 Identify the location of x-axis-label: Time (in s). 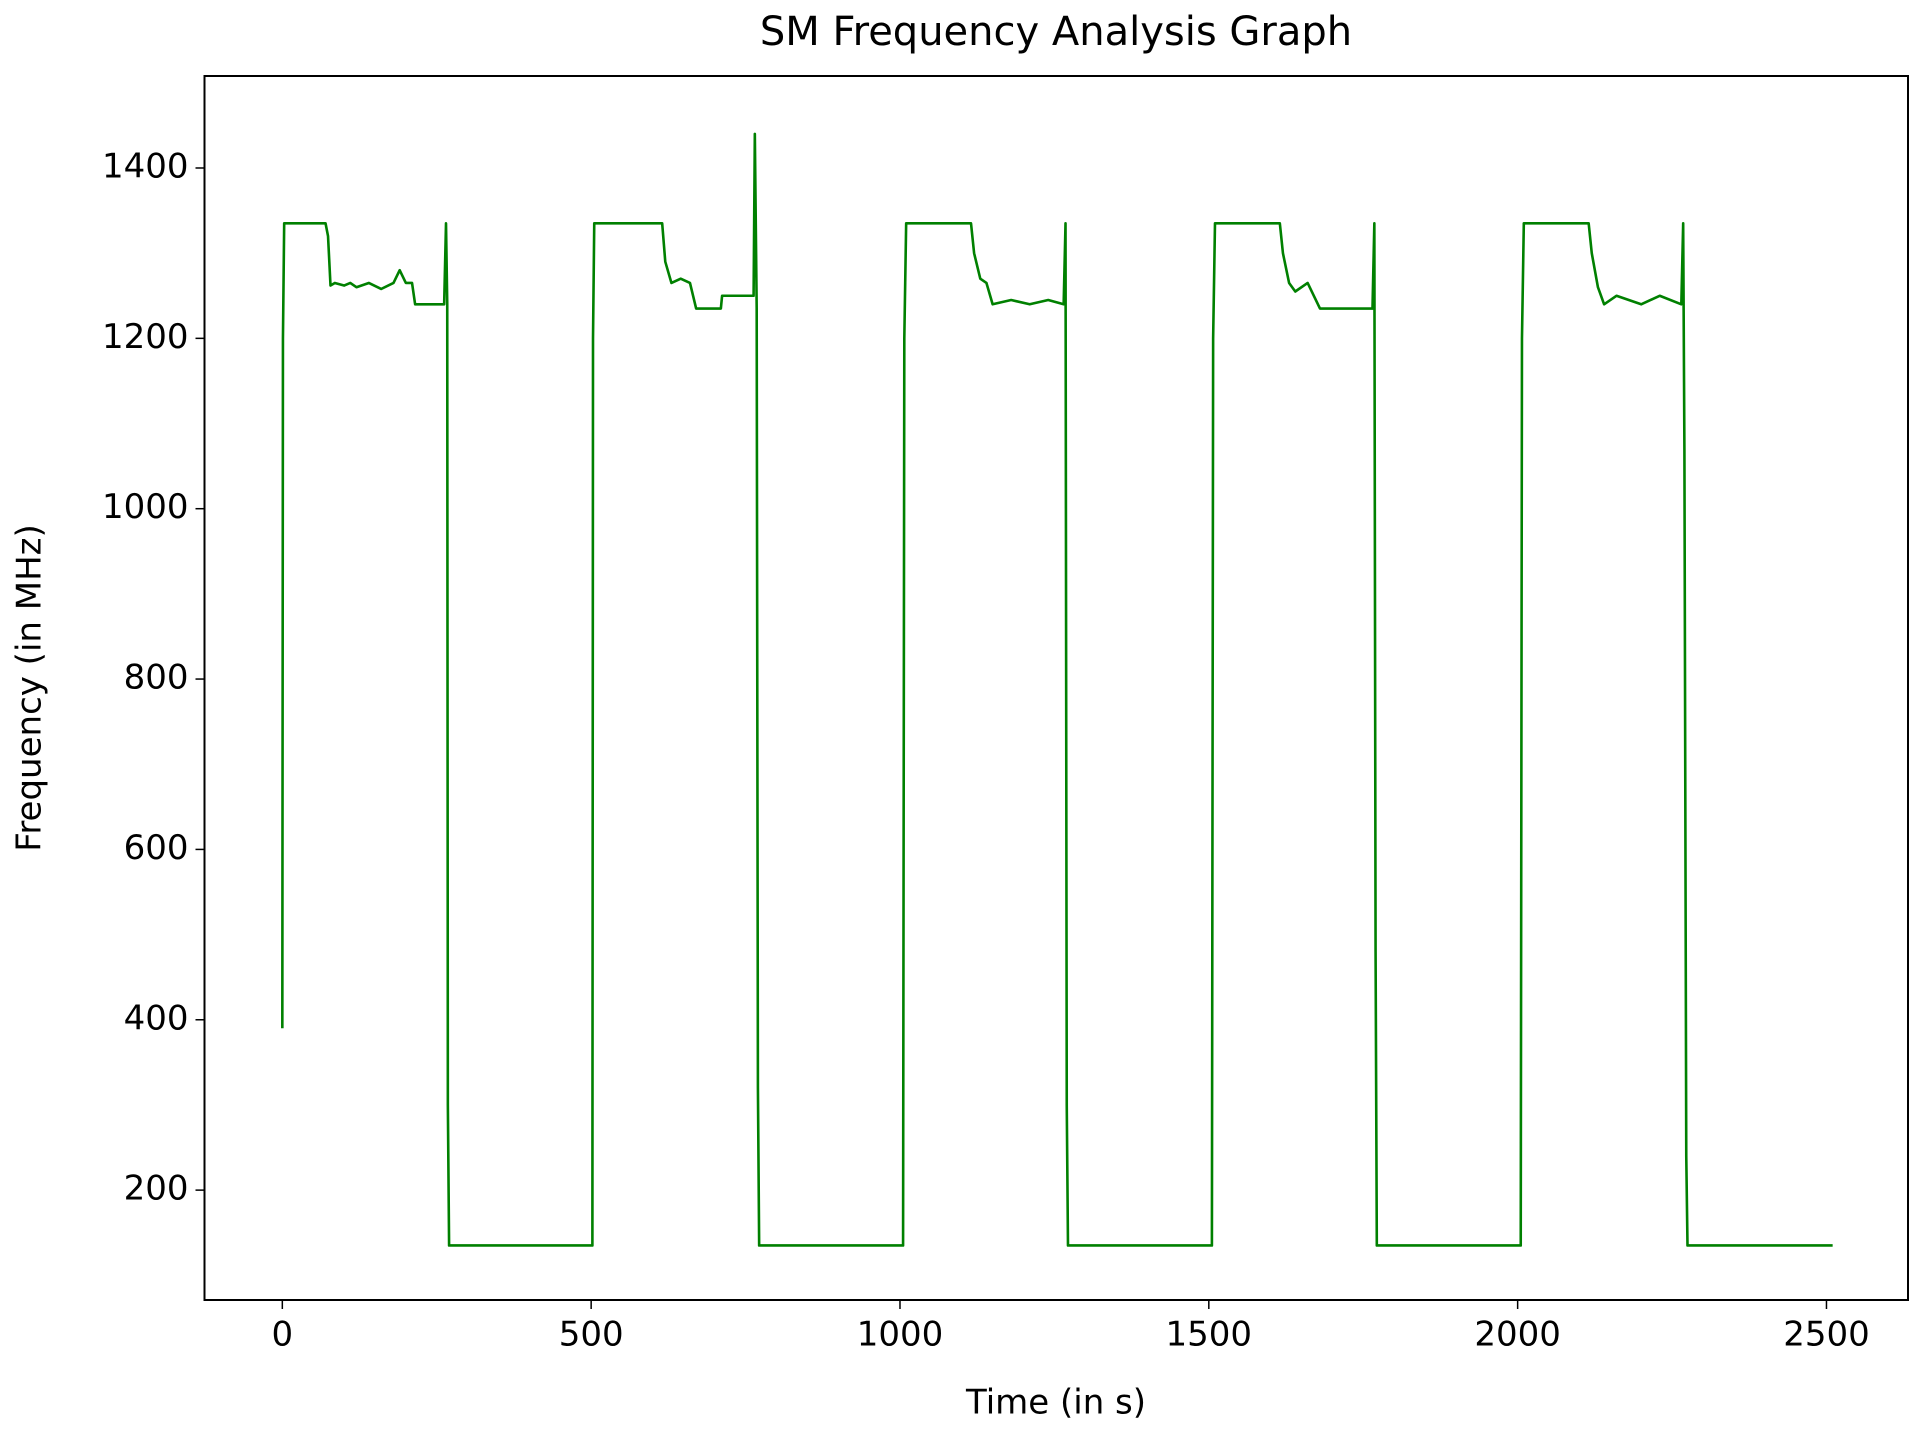
(1055, 1403).